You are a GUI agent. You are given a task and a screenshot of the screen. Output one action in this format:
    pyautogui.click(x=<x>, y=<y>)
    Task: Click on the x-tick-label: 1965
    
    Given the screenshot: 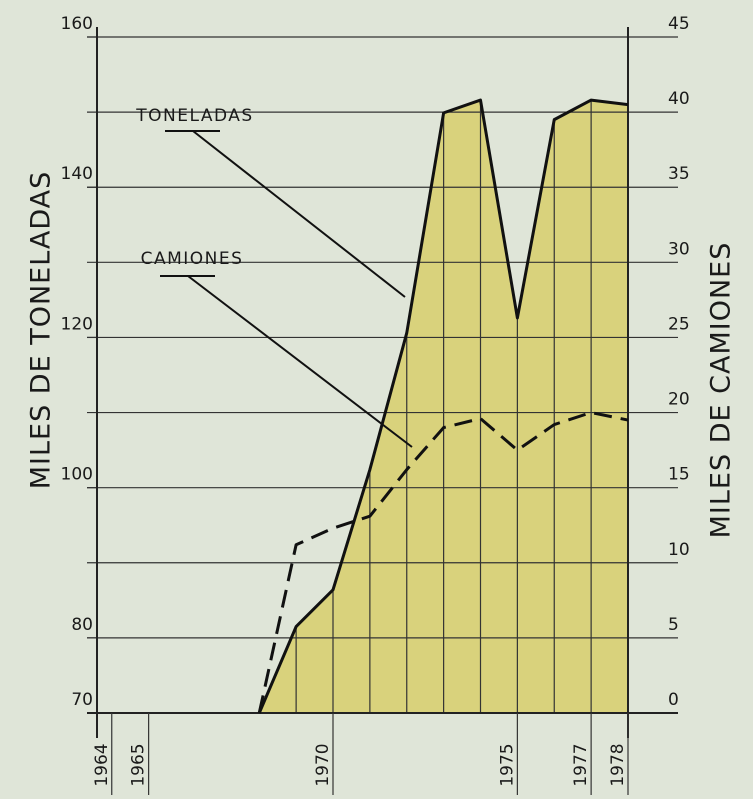 What is the action you would take?
    pyautogui.click(x=139, y=764)
    